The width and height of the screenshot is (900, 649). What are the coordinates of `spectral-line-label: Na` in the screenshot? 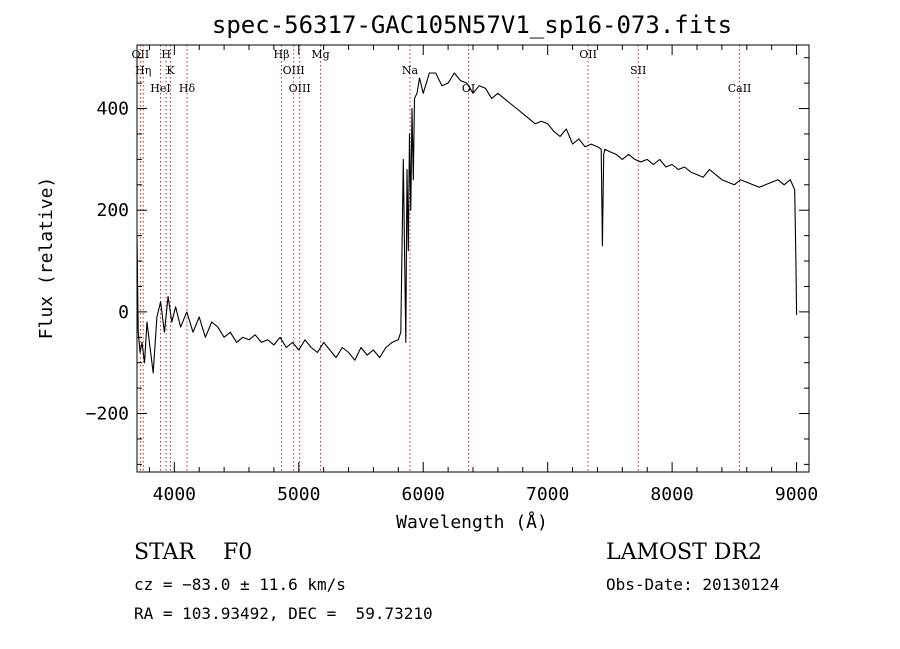 It's located at (410, 70).